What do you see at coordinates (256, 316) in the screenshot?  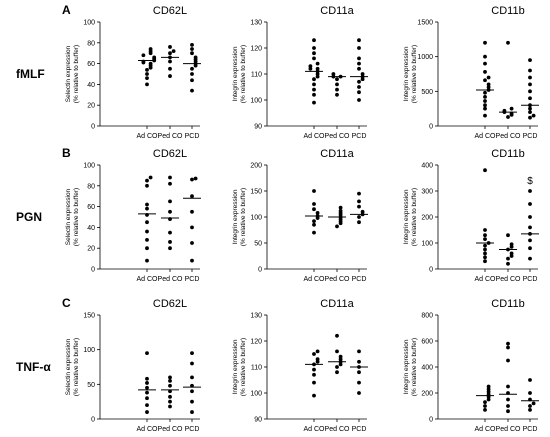 I see `y-tick-label: 130` at bounding box center [256, 316].